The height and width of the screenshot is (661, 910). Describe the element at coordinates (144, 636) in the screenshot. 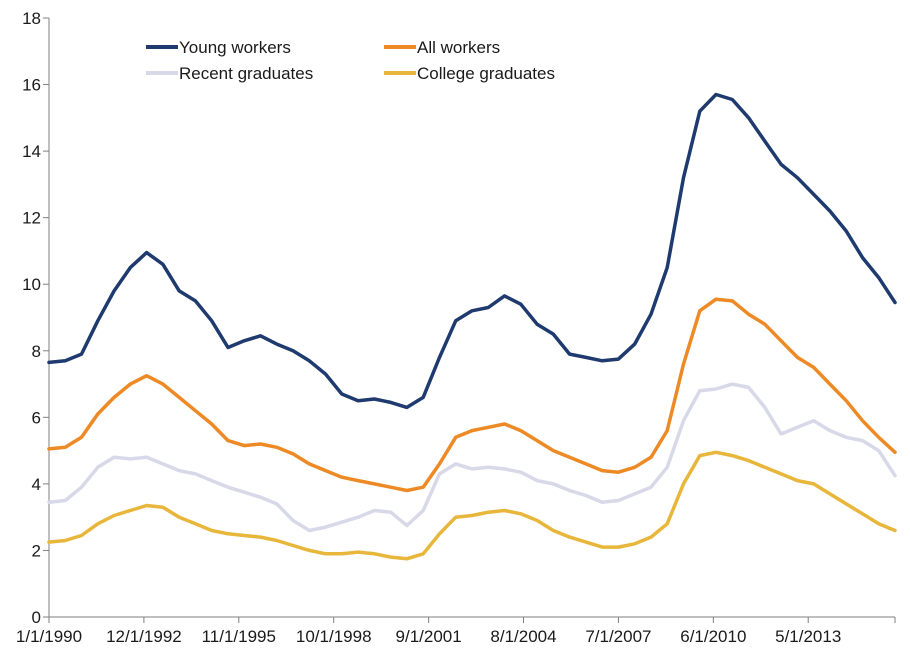

I see `x-tick-label: 12/1/1992` at that location.